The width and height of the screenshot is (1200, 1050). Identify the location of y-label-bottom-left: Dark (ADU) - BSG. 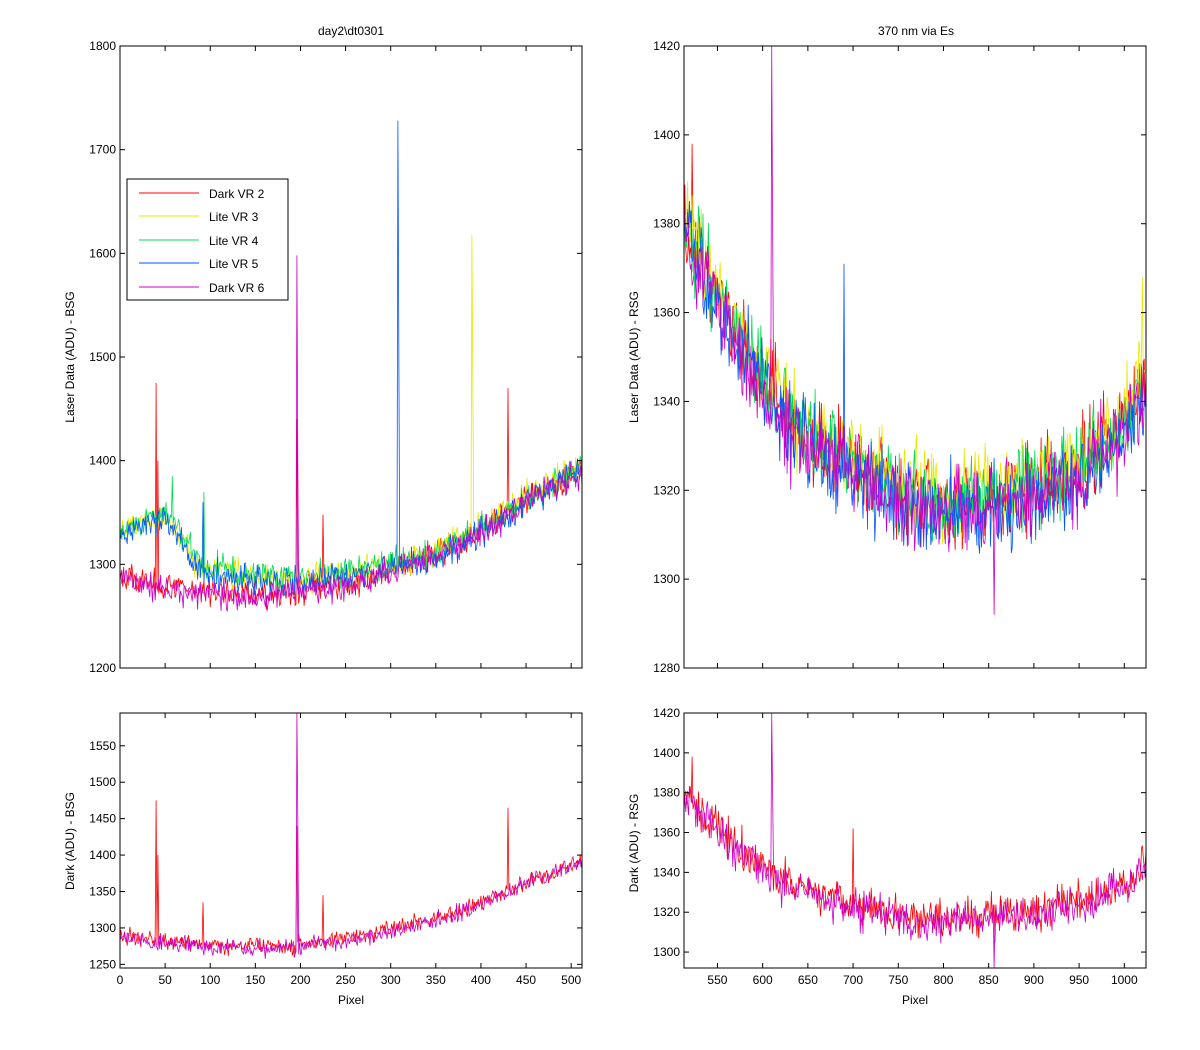
(70, 841).